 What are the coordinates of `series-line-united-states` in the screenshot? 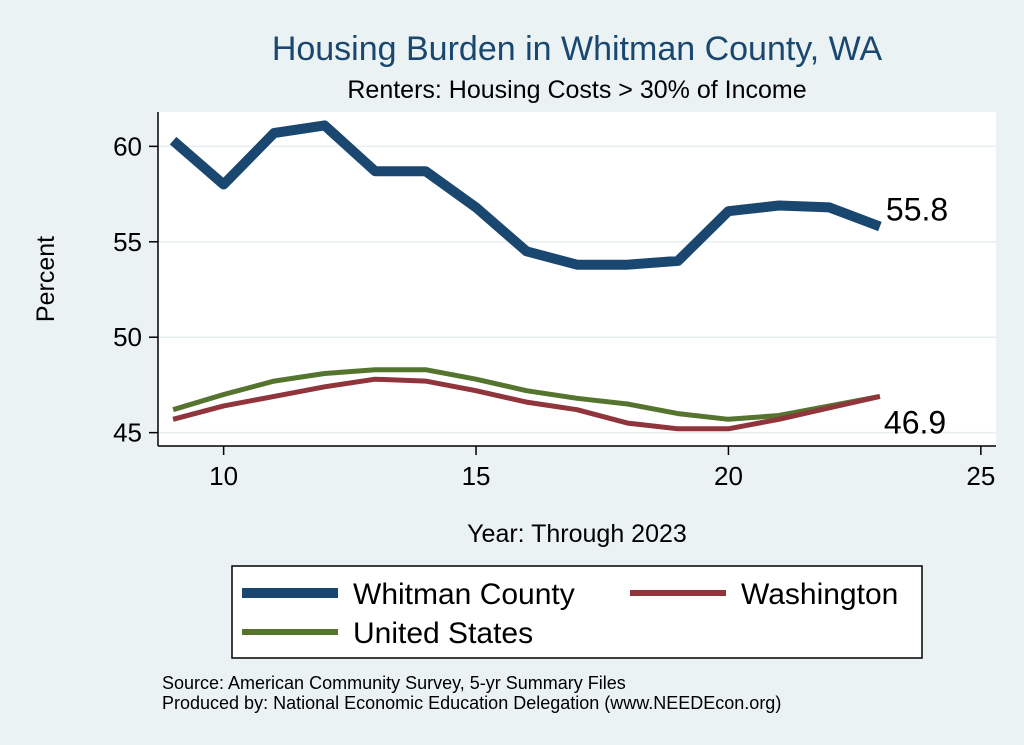 It's located at (526, 394).